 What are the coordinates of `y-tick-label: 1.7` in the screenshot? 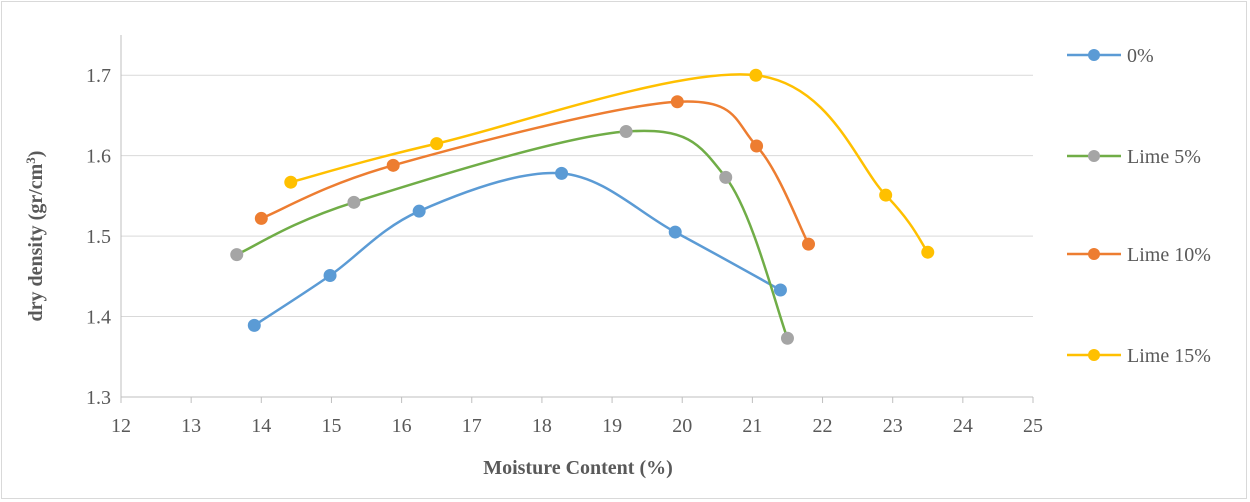 It's located at (98, 76).